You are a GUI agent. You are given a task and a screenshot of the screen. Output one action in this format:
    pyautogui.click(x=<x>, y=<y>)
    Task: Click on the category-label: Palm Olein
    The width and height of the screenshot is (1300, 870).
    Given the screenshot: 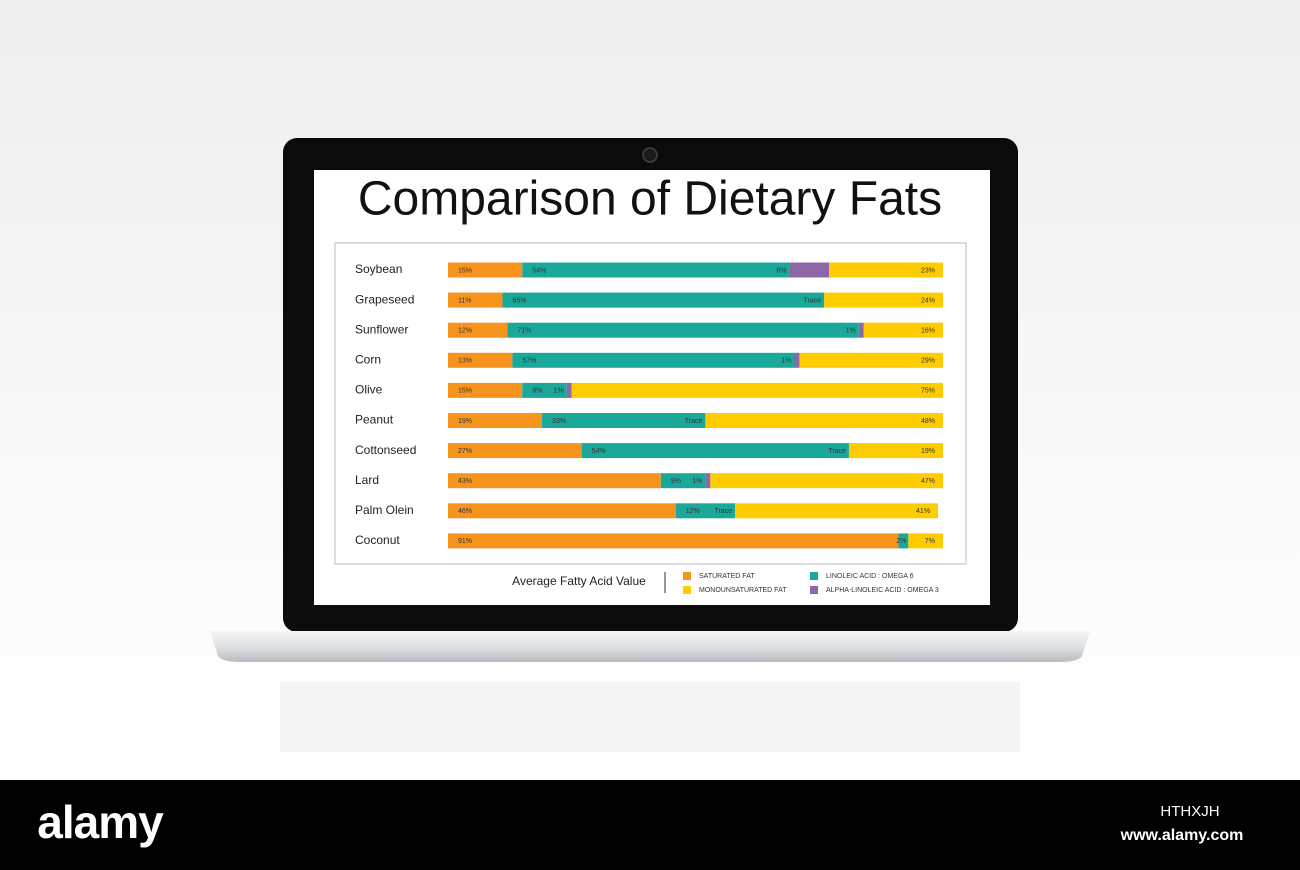 What is the action you would take?
    pyautogui.click(x=384, y=510)
    